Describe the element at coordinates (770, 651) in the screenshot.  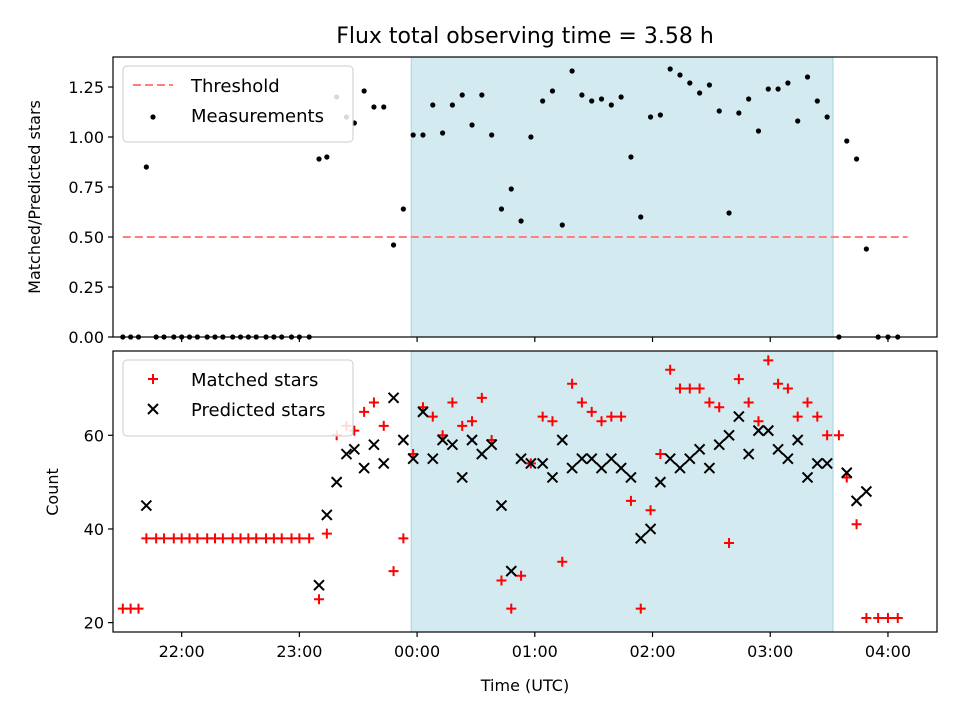
I see `x-tick-label: 03:00` at that location.